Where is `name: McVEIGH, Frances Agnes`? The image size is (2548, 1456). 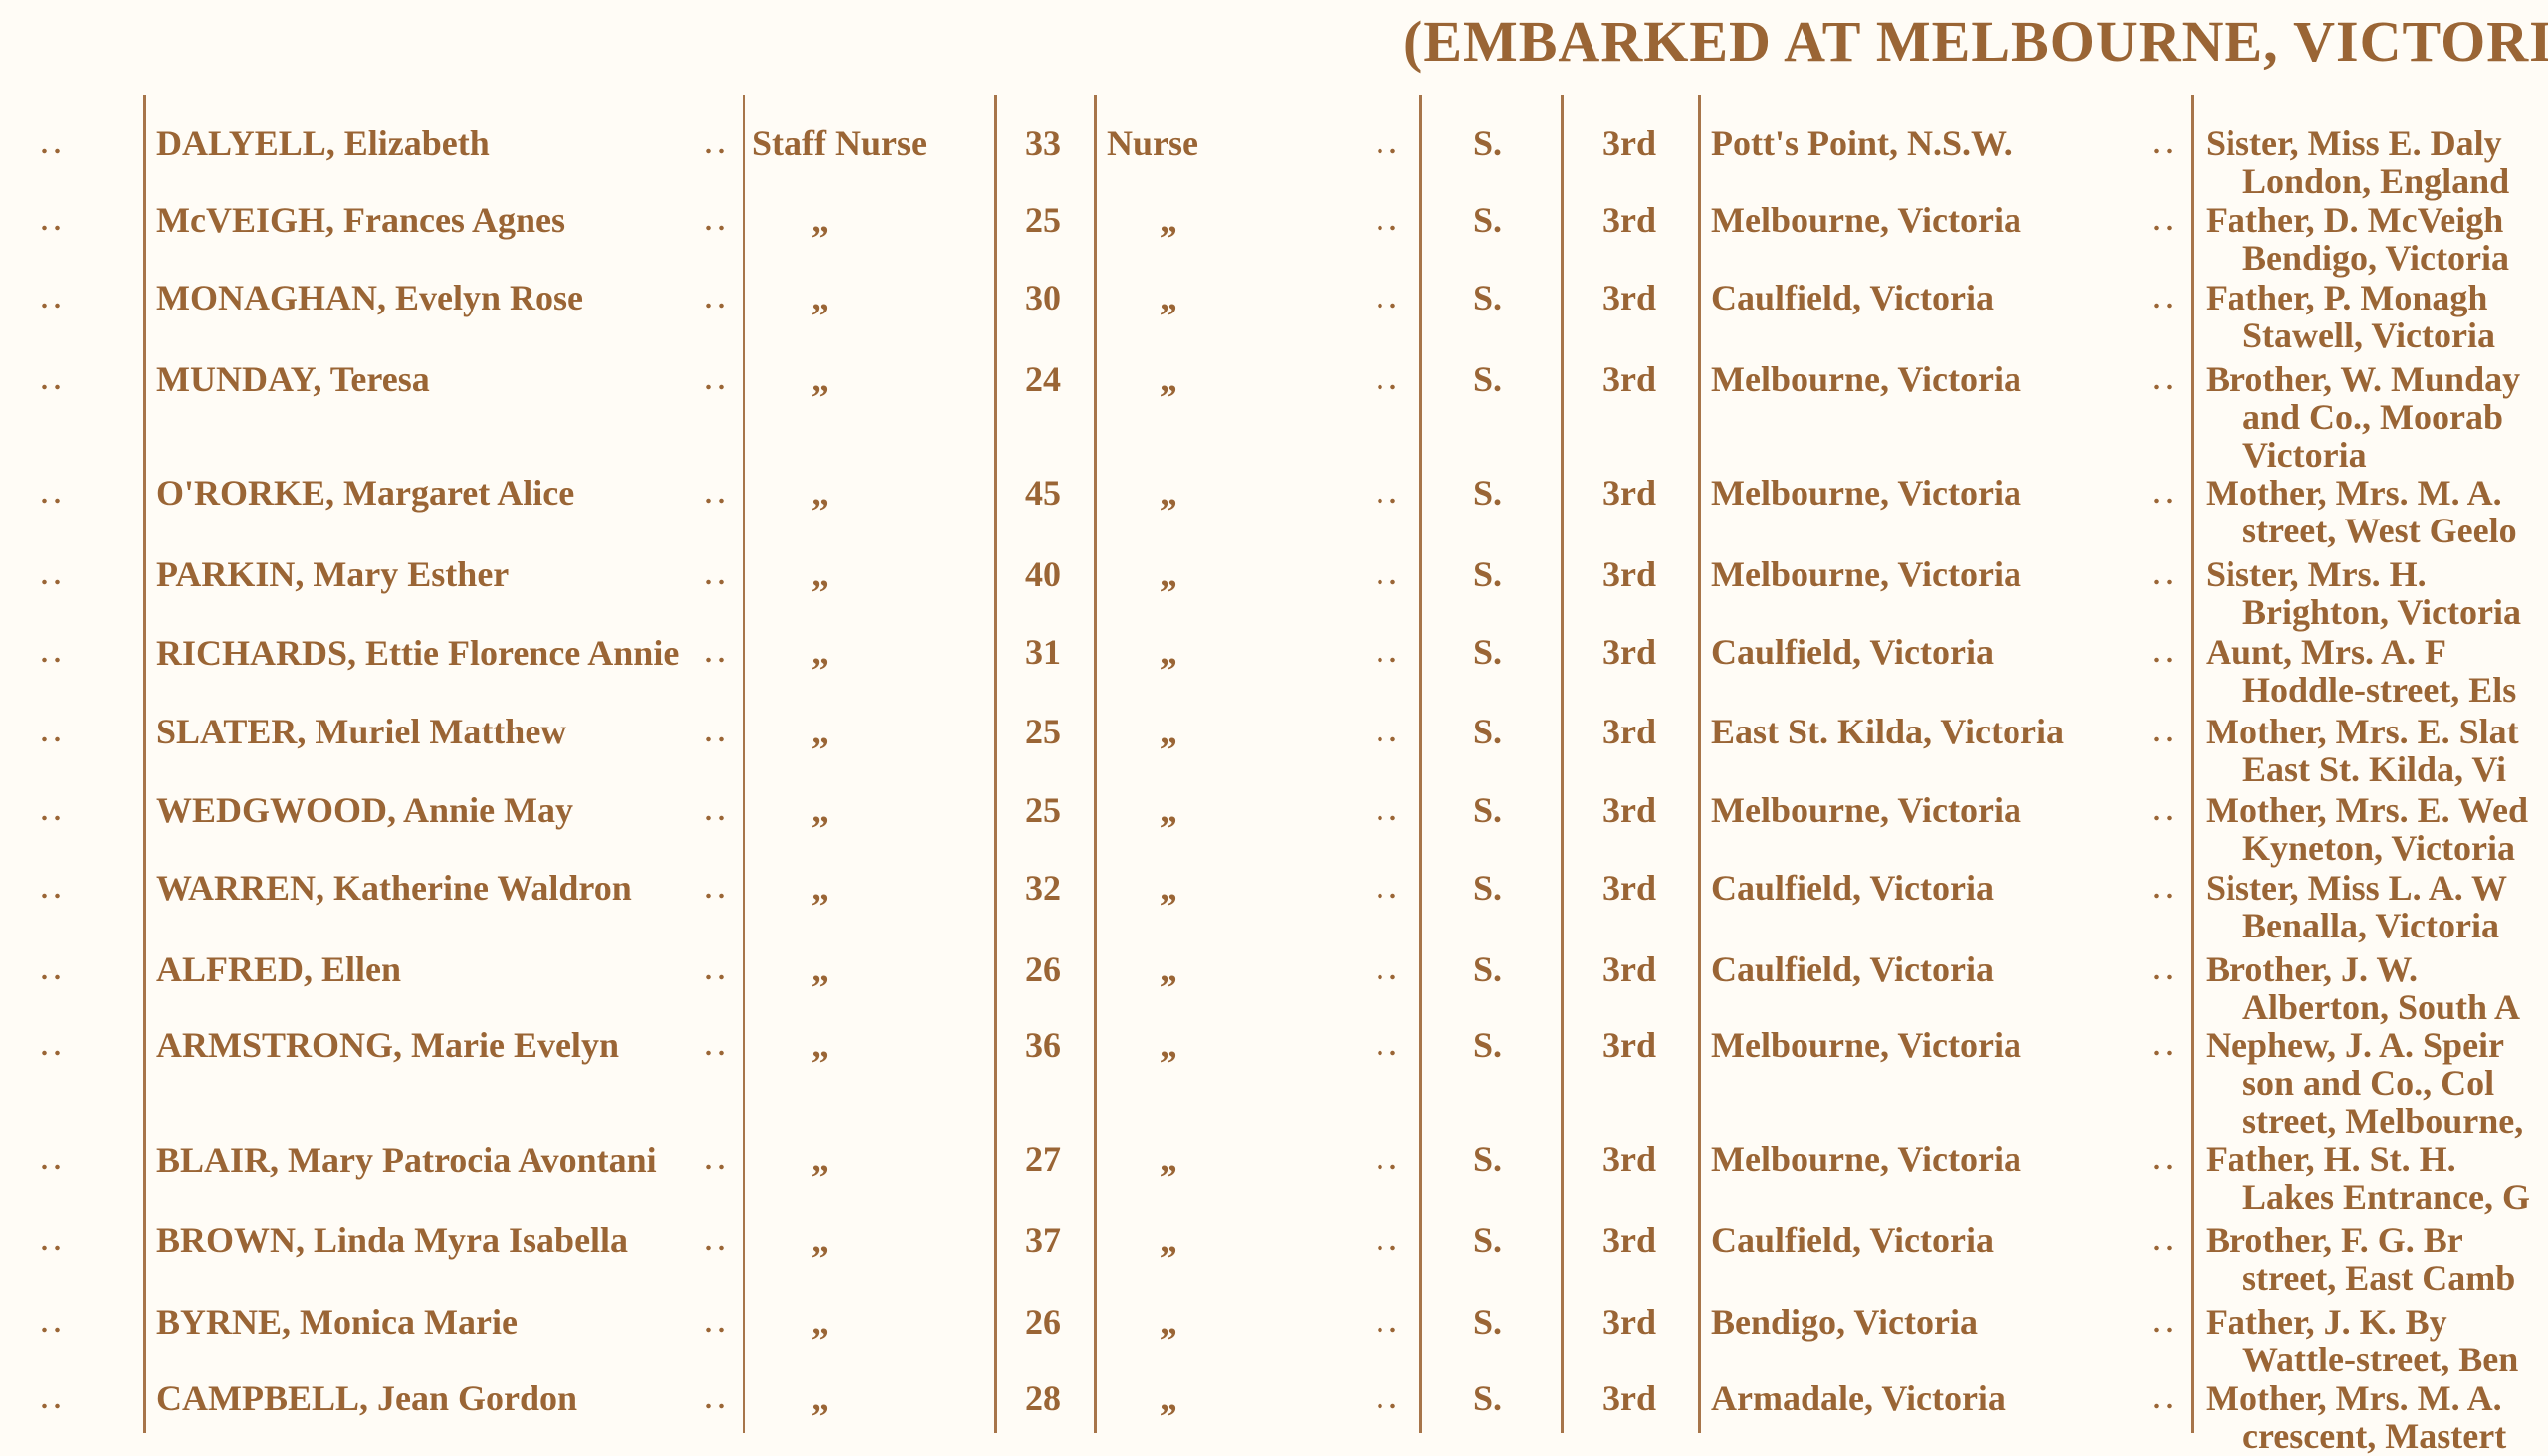
name: McVEIGH, Frances Agnes is located at coordinates (360, 220).